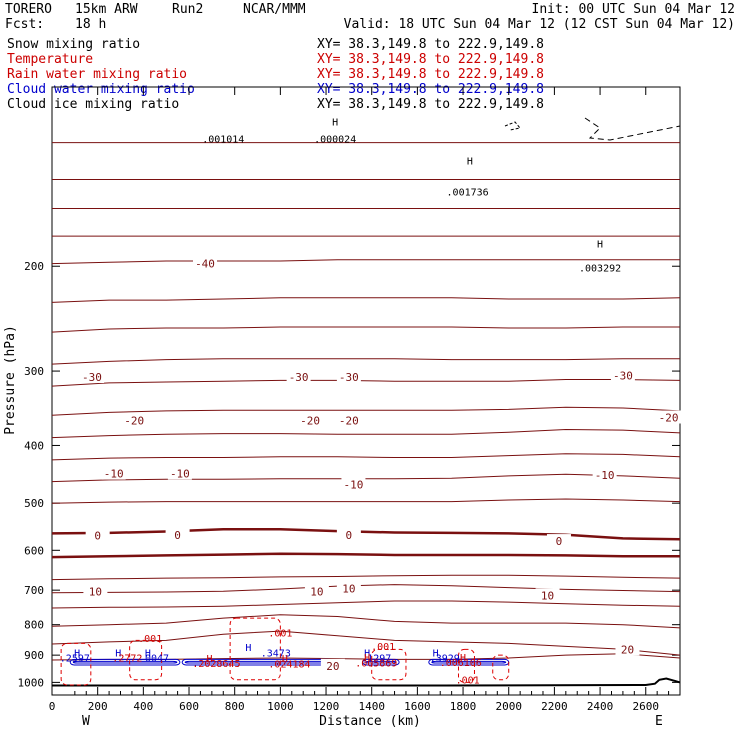 The image size is (740, 740). What do you see at coordinates (289, 664) in the screenshot?
I see `extremum-label: .024184` at bounding box center [289, 664].